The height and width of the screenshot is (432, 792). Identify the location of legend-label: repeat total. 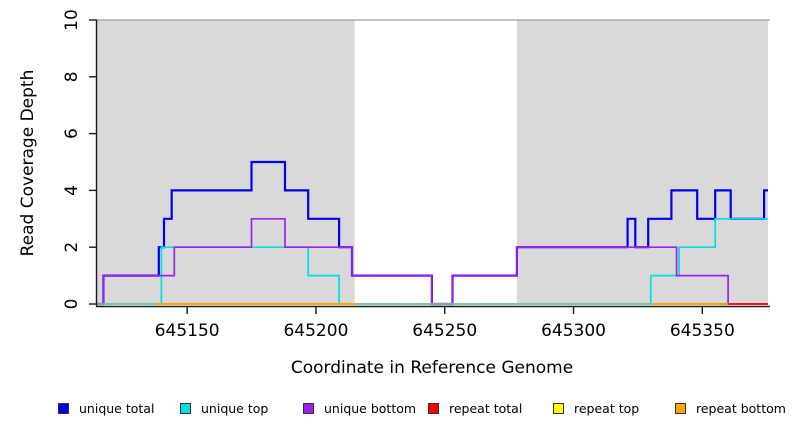
(486, 408).